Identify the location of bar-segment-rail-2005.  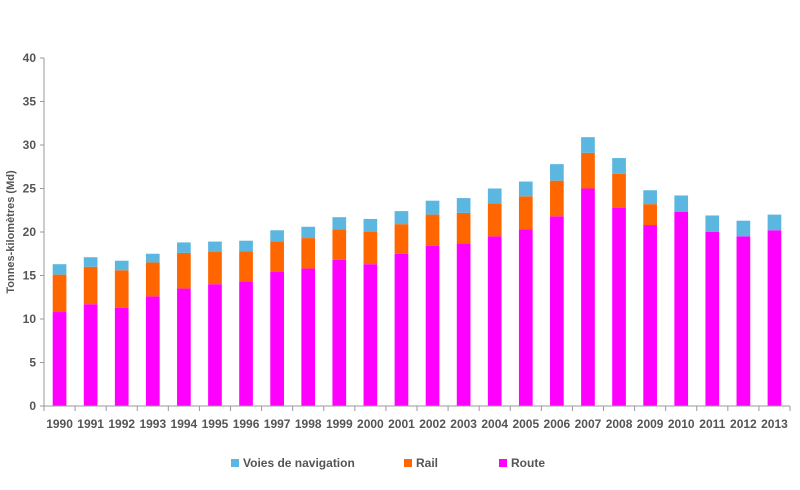
(525, 213).